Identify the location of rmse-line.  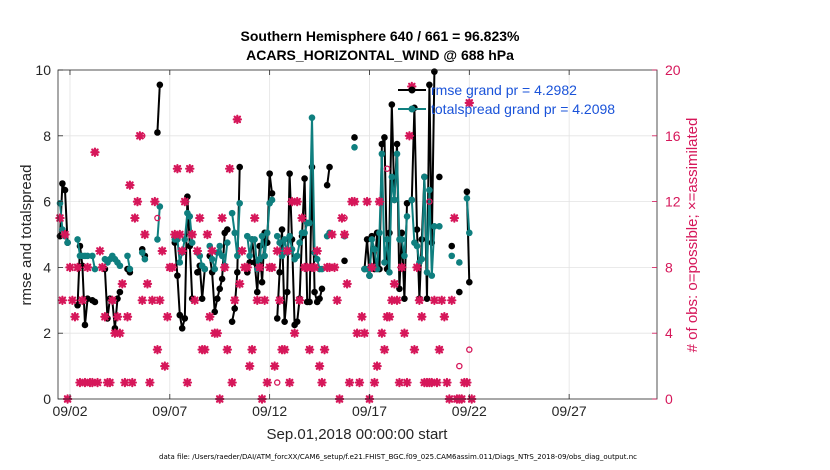
(218, 270).